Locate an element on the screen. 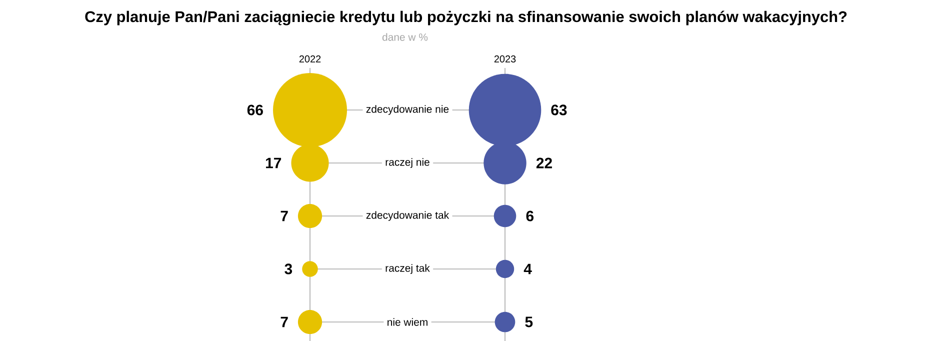  category-label: raczej nie is located at coordinates (408, 163).